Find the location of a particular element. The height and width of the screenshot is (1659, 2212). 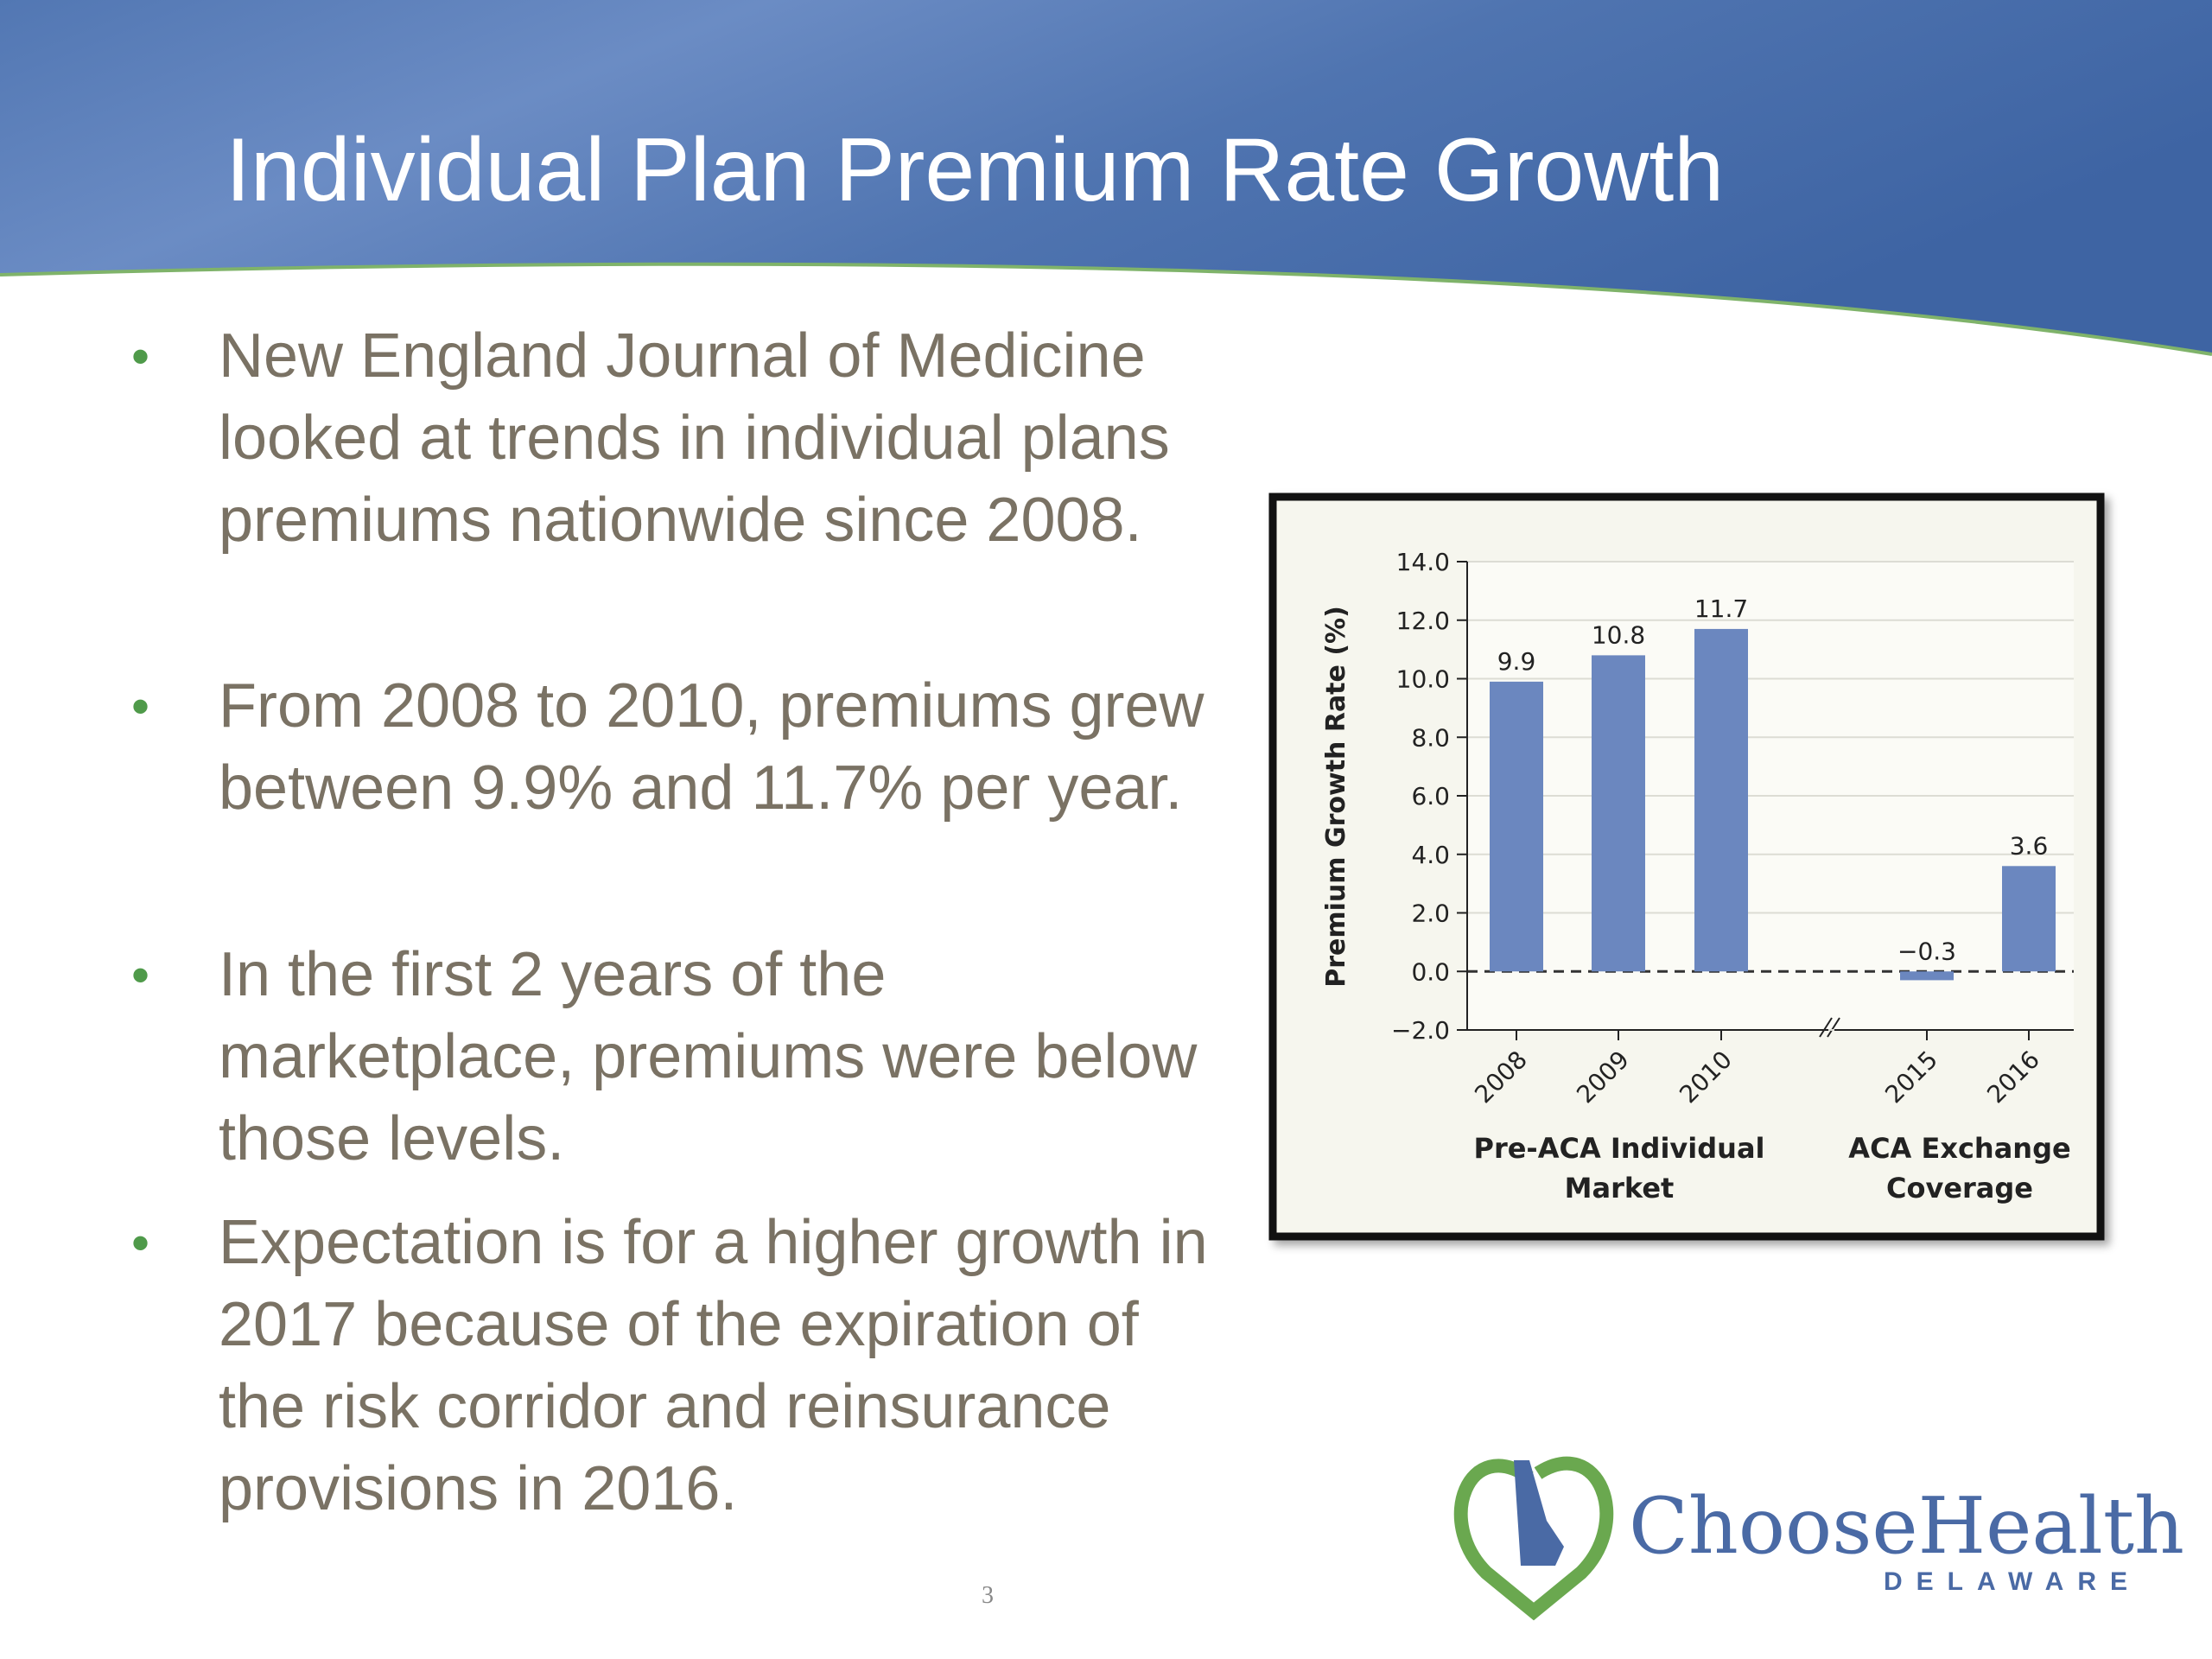

slide-title: Individual Plan Premium Rate Growth is located at coordinates (975, 170).